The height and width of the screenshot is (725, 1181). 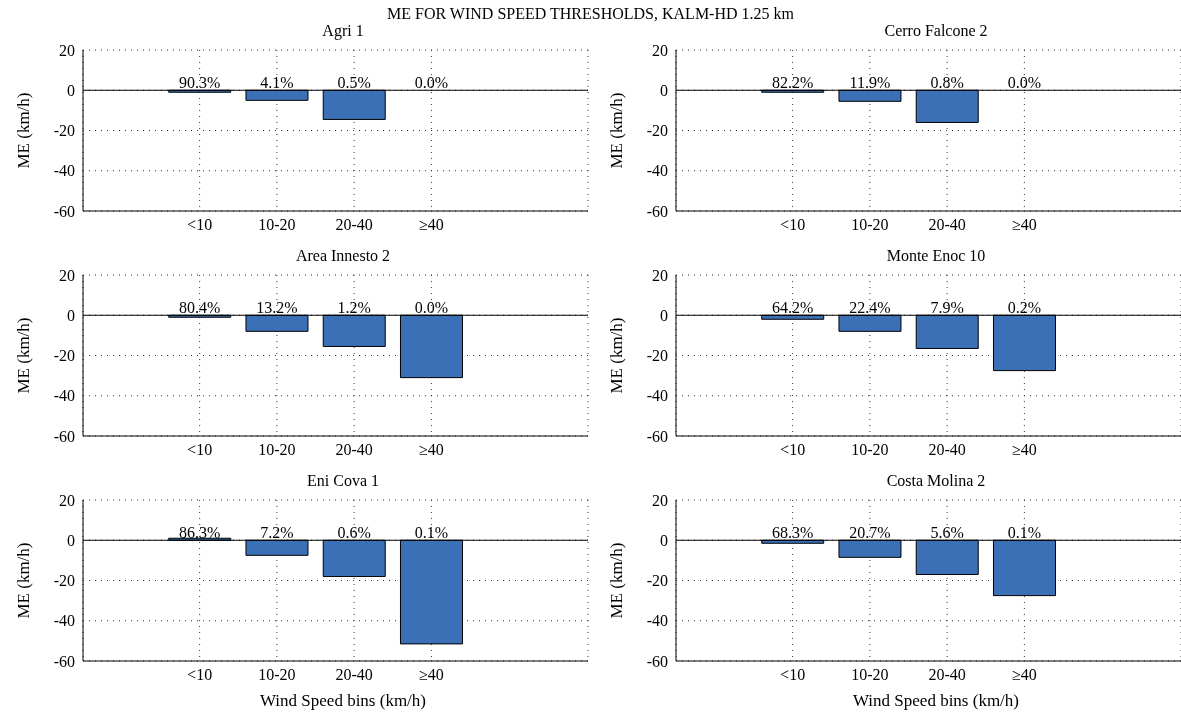 What do you see at coordinates (199, 83) in the screenshot?
I see `annotation: 90.3%` at bounding box center [199, 83].